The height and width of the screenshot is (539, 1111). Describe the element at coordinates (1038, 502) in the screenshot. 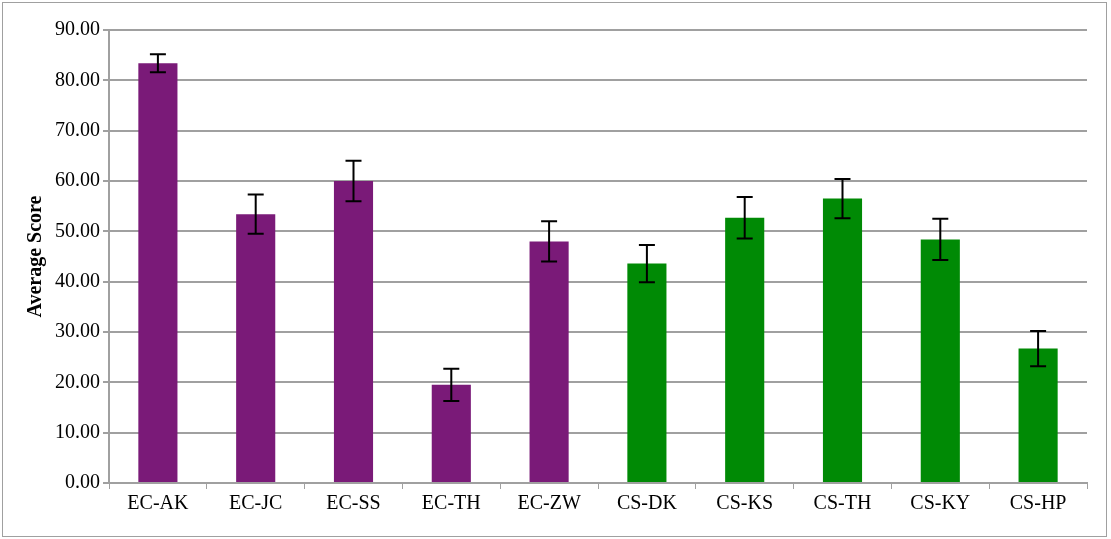

I see `x-tick-label: CS-HP` at that location.